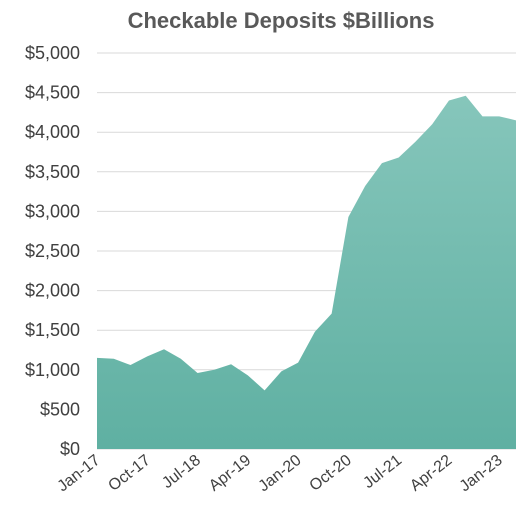  Describe the element at coordinates (431, 473) in the screenshot. I see `x-tick-label: Apr-22` at that location.